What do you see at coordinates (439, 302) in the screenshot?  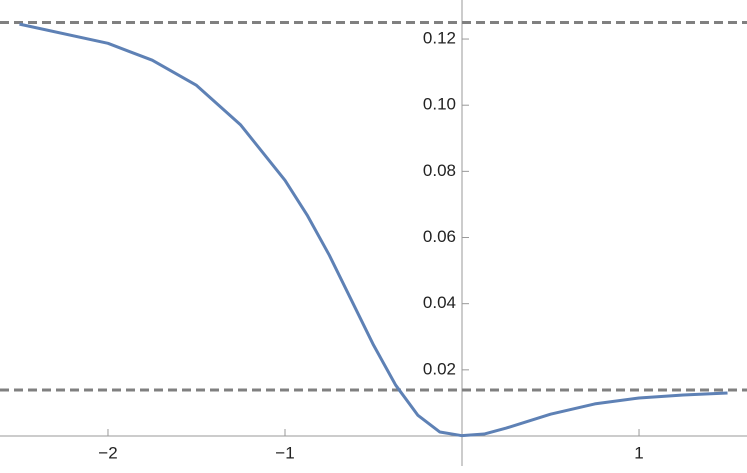 I see `y-tick-label: 0.04` at bounding box center [439, 302].